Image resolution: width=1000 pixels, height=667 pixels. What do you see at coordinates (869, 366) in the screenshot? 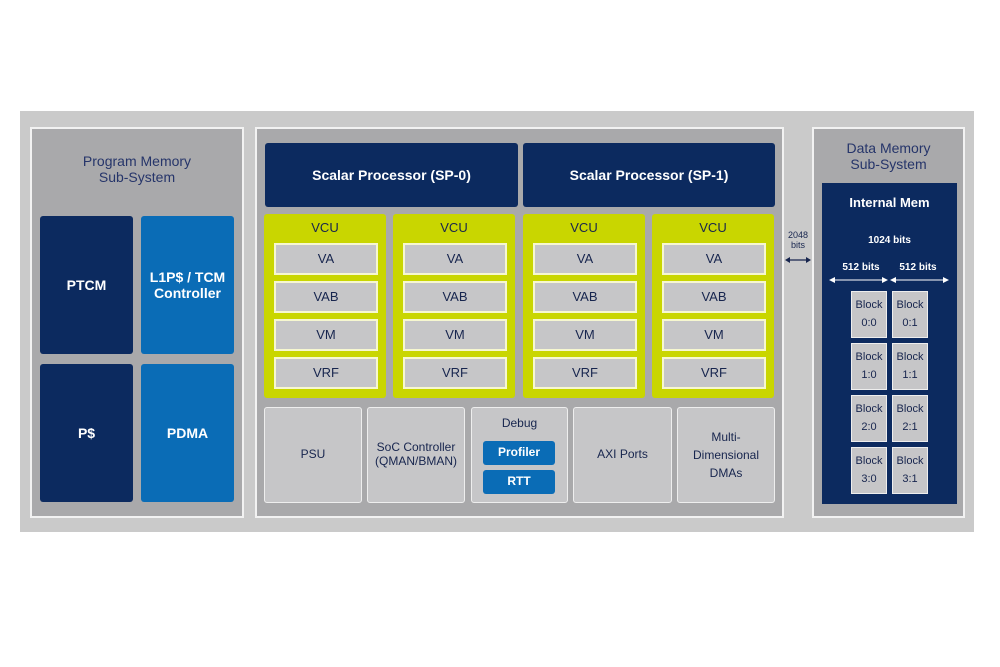
I see `memory-block: Block 1:0` at bounding box center [869, 366].